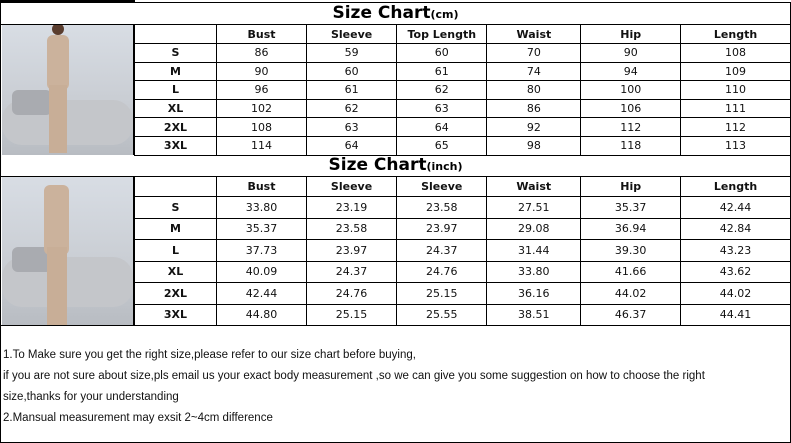 This screenshot has height=443, width=791. Describe the element at coordinates (631, 207) in the screenshot. I see `measurement-cell: 35.37` at that location.